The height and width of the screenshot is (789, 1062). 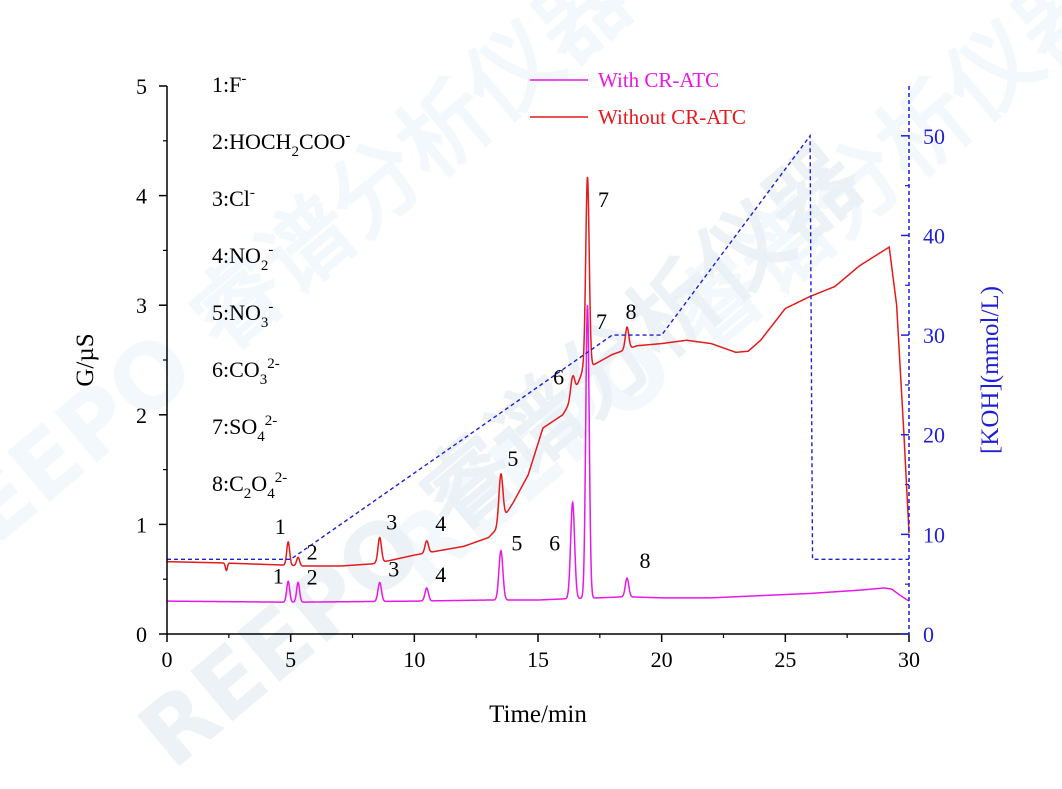 What do you see at coordinates (141, 415) in the screenshot?
I see `y-tick-label: 2` at bounding box center [141, 415].